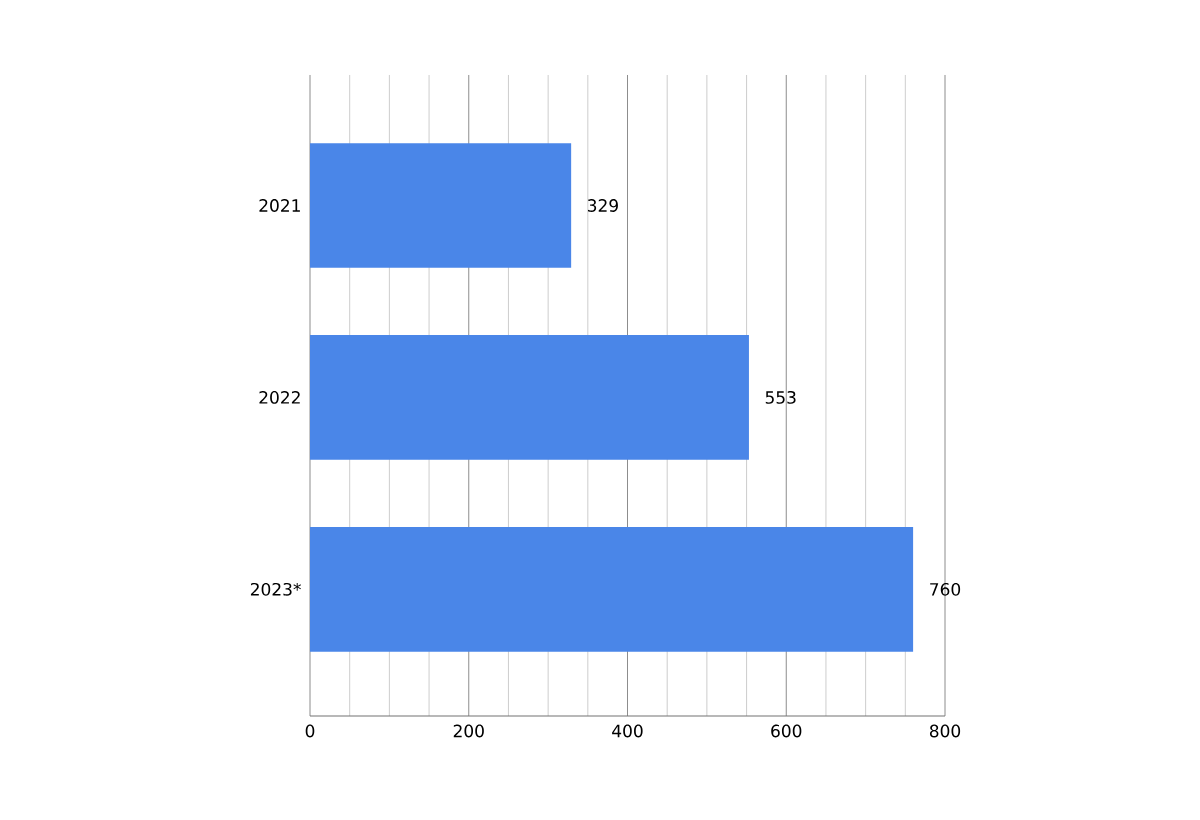 Image resolution: width=1200 pixels, height=820 pixels. Describe the element at coordinates (279, 205) in the screenshot. I see `y-tick-label: 2021` at that location.